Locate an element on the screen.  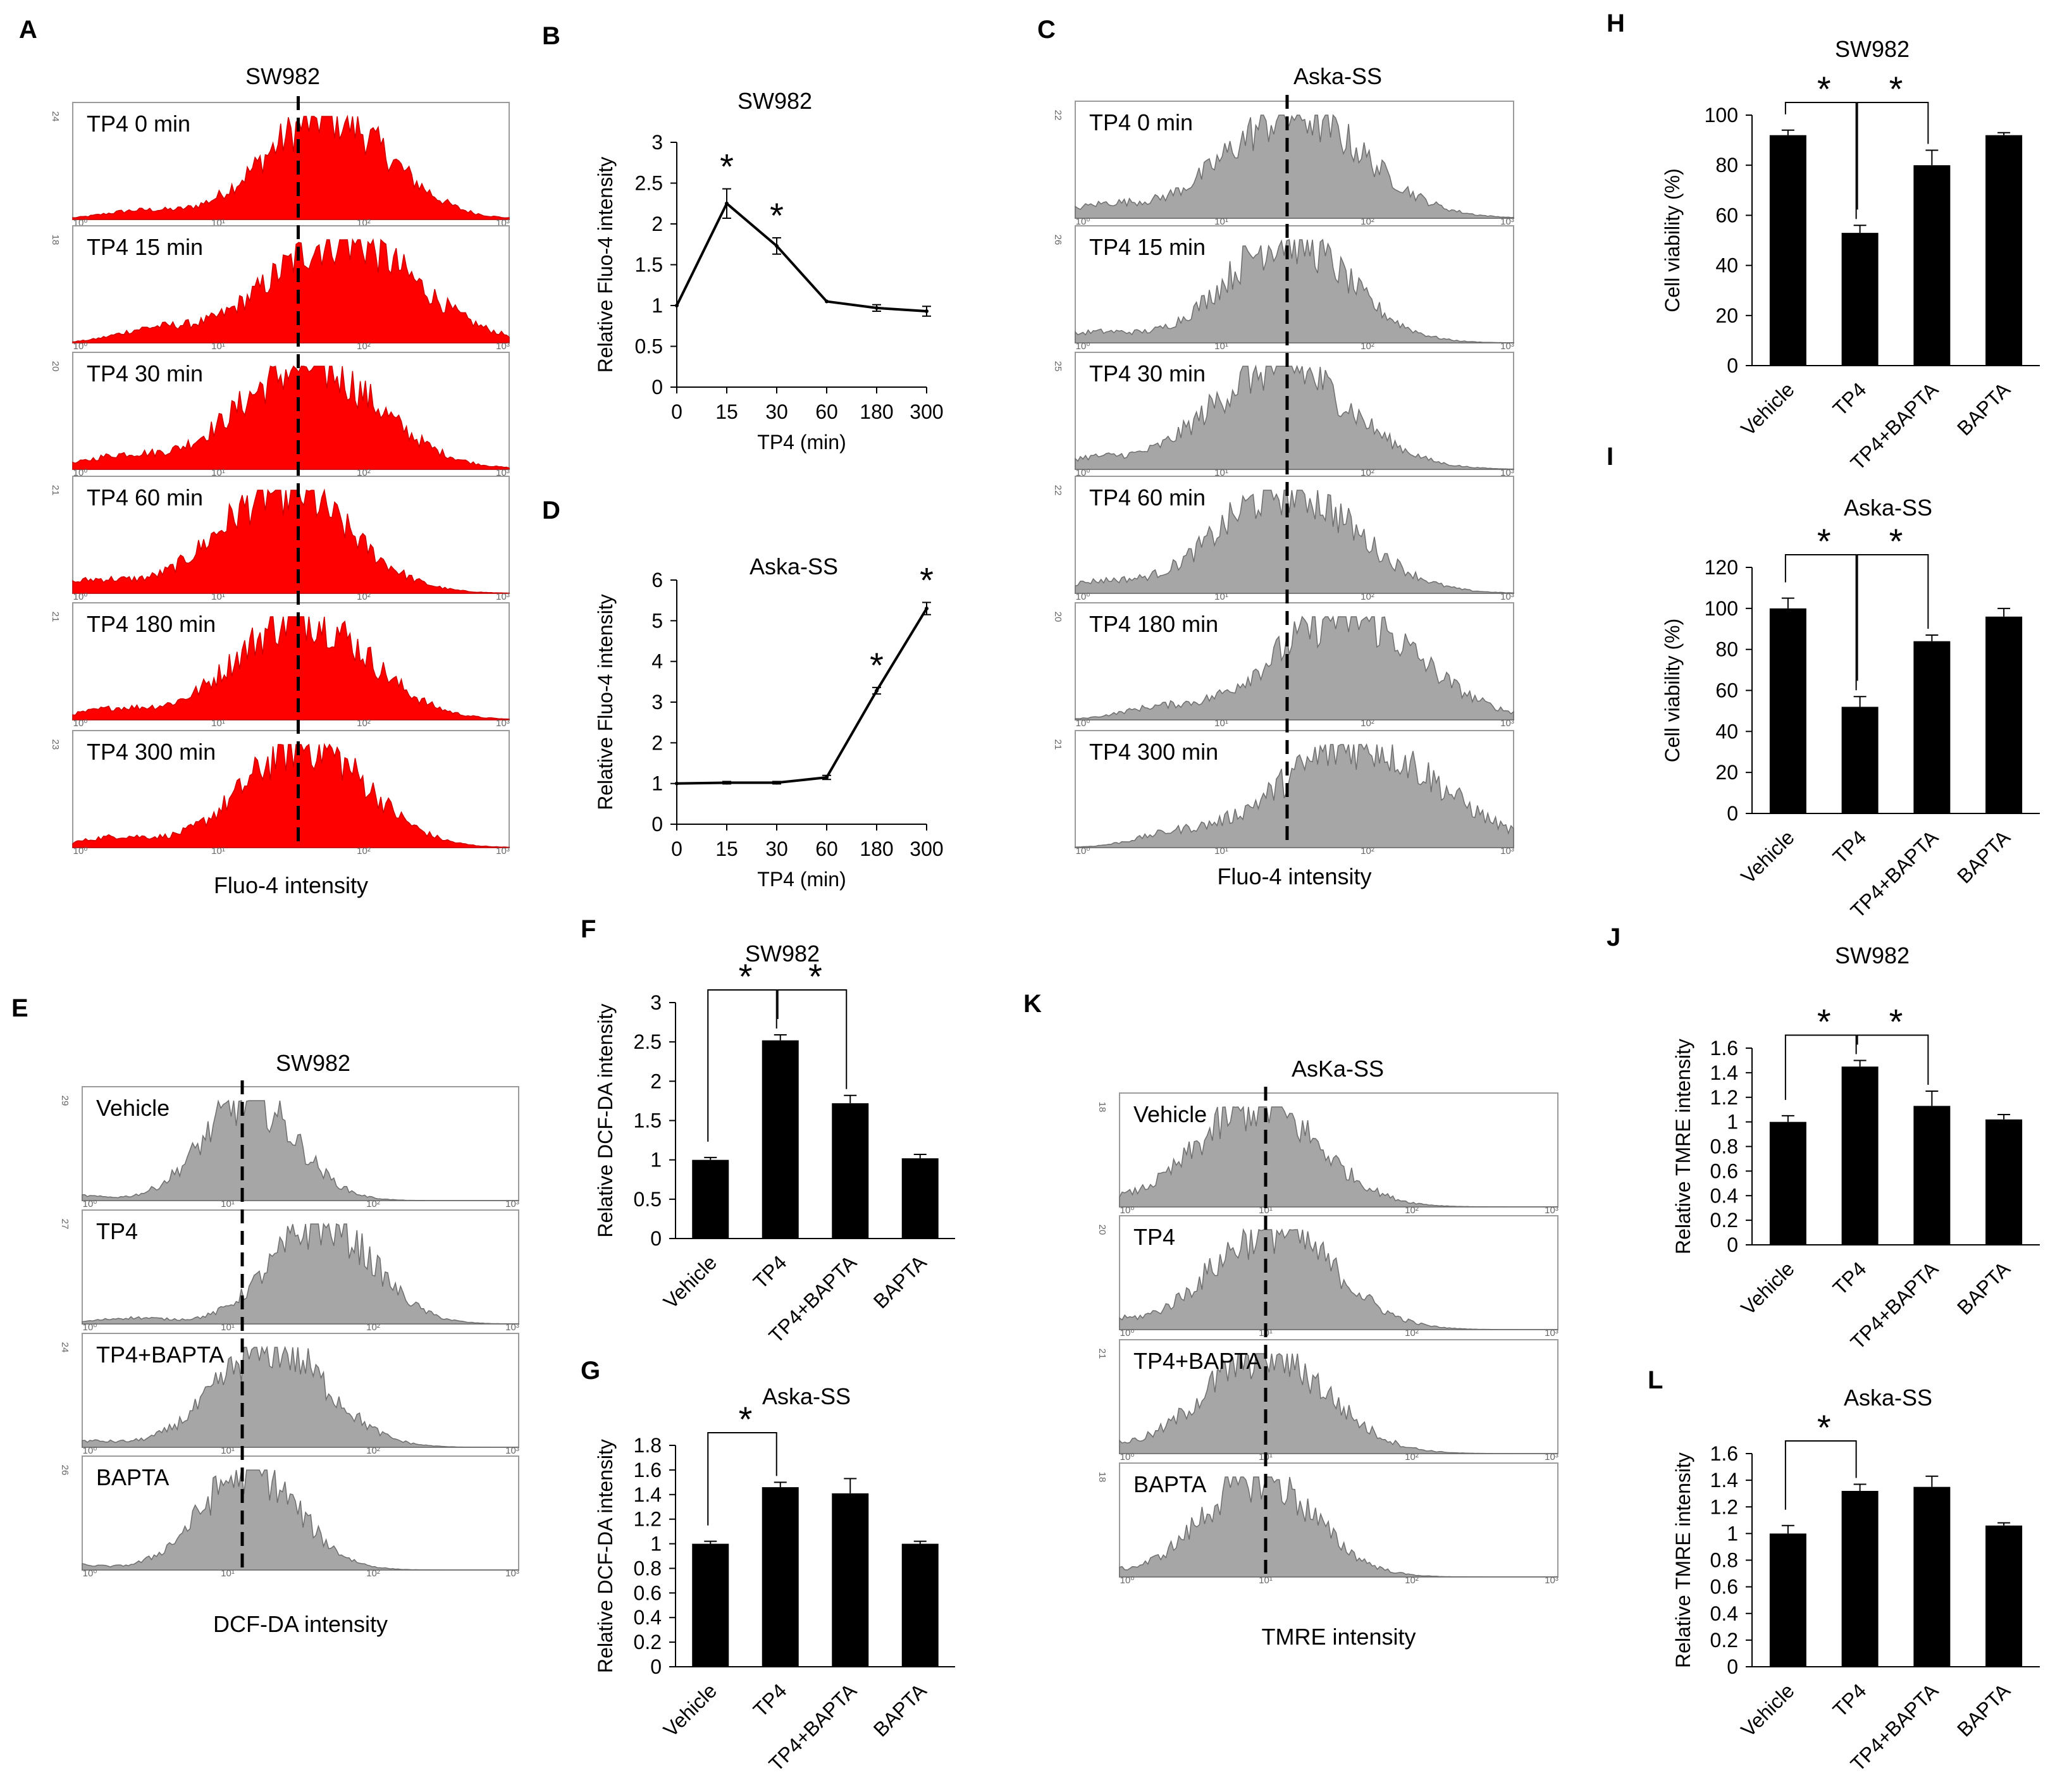
series-line is located at coordinates (801, 257).